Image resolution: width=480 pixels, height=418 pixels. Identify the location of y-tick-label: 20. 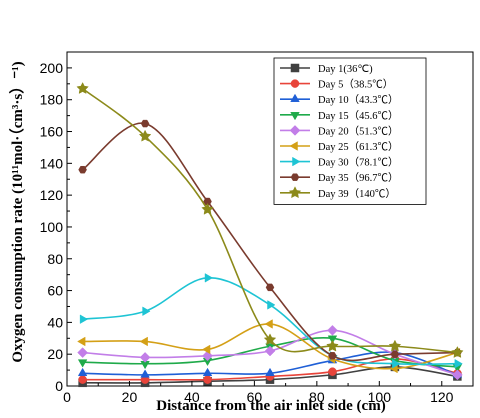
(55, 354).